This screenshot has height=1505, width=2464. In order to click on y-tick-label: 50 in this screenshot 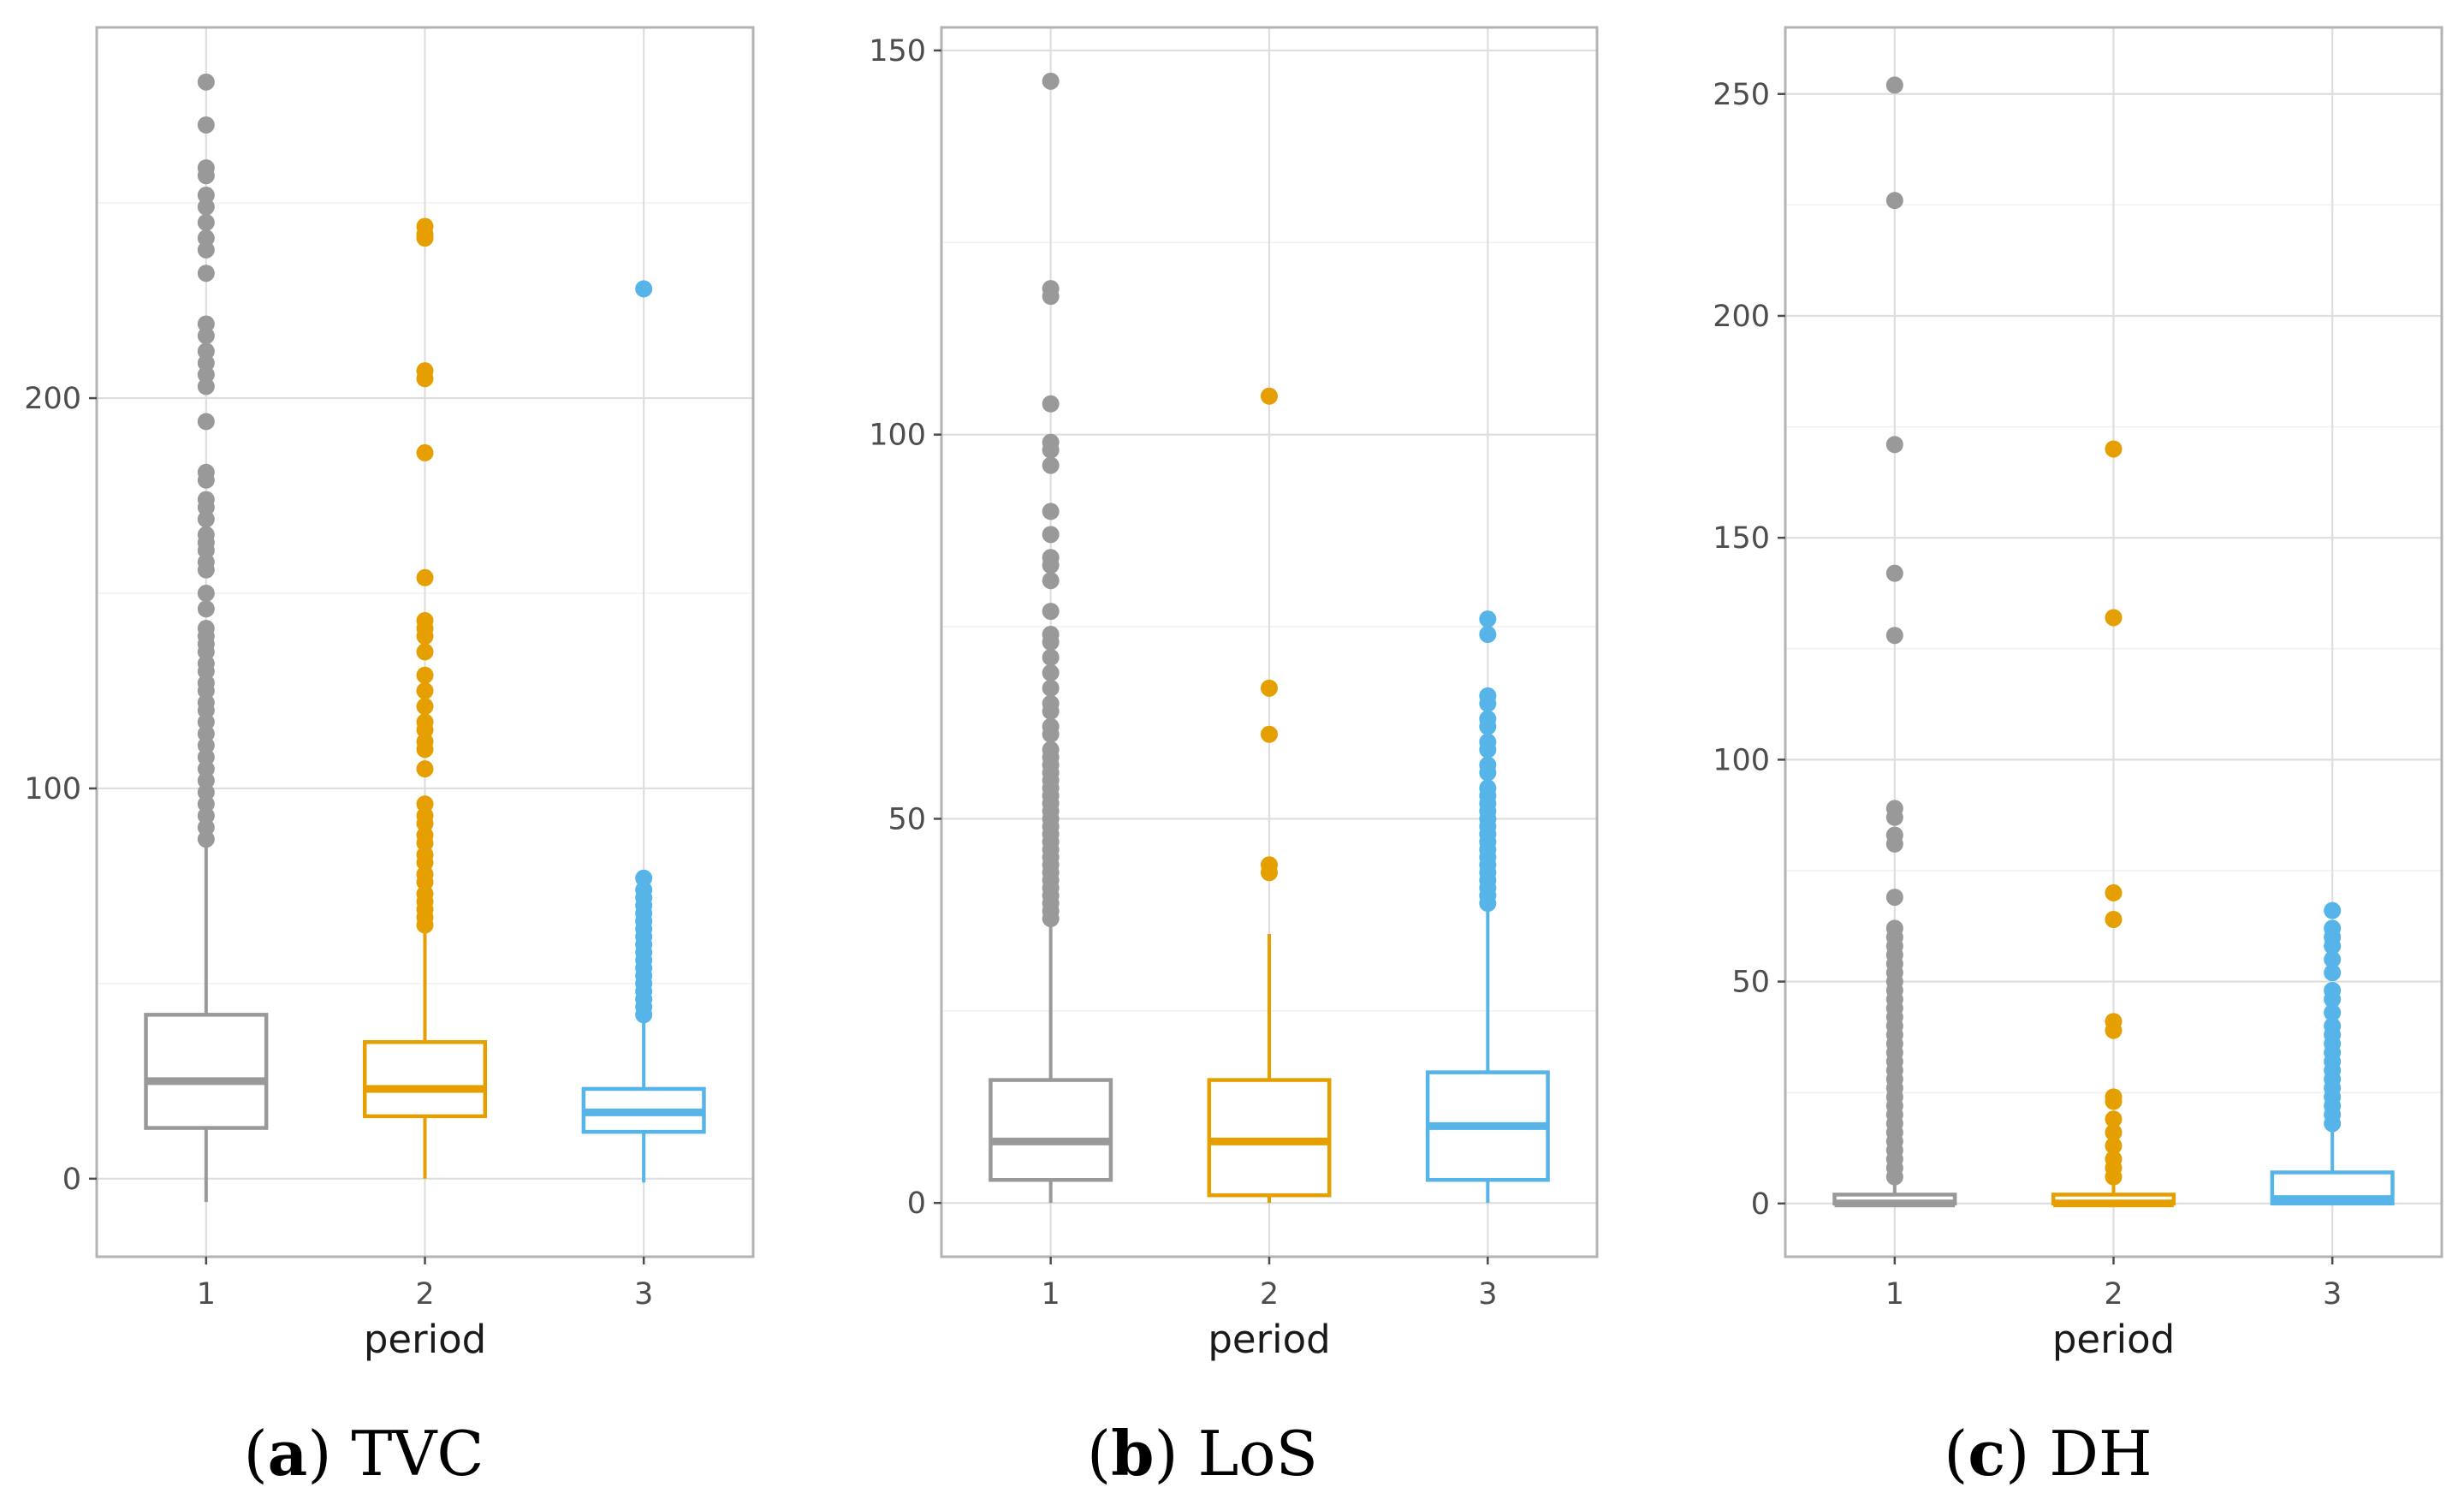, I will do `click(1750, 983)`.